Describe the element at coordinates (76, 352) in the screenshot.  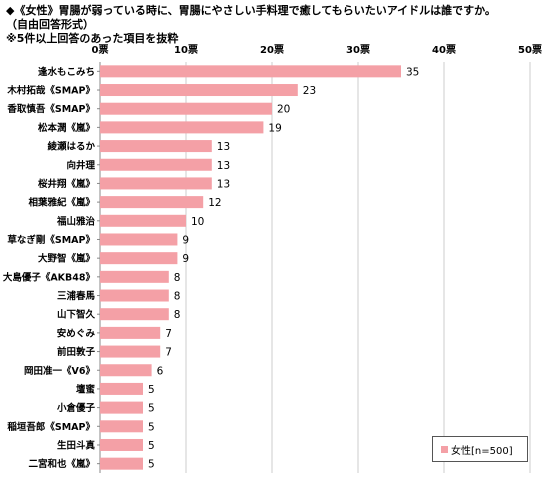
I see `category-label: 前田敦子` at that location.